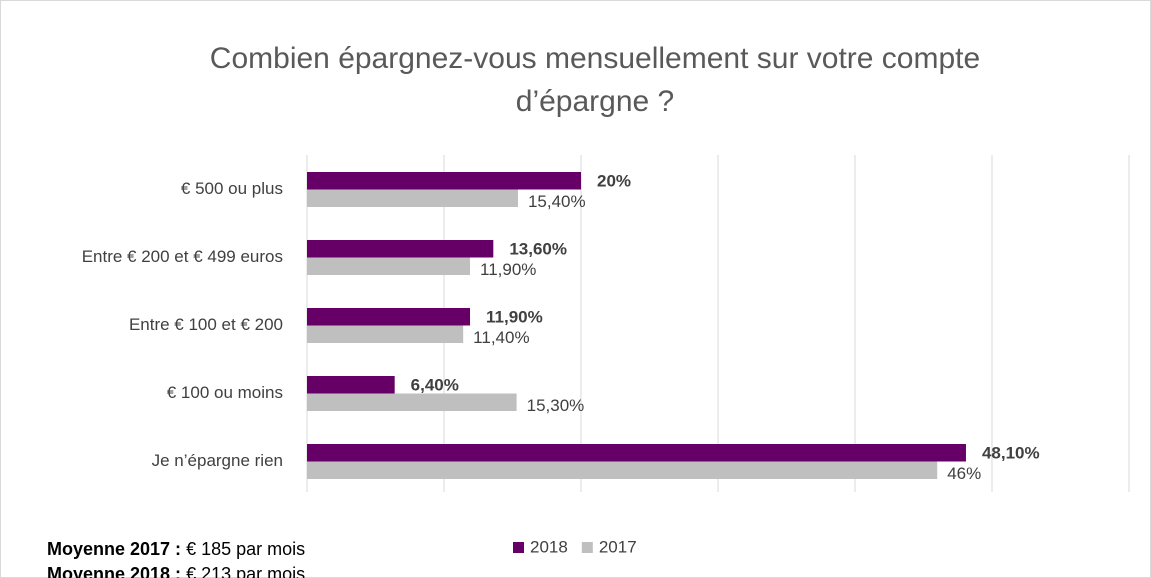 This screenshot has height=578, width=1151. Describe the element at coordinates (557, 201) in the screenshot. I see `data-label: 15,40%` at that location.